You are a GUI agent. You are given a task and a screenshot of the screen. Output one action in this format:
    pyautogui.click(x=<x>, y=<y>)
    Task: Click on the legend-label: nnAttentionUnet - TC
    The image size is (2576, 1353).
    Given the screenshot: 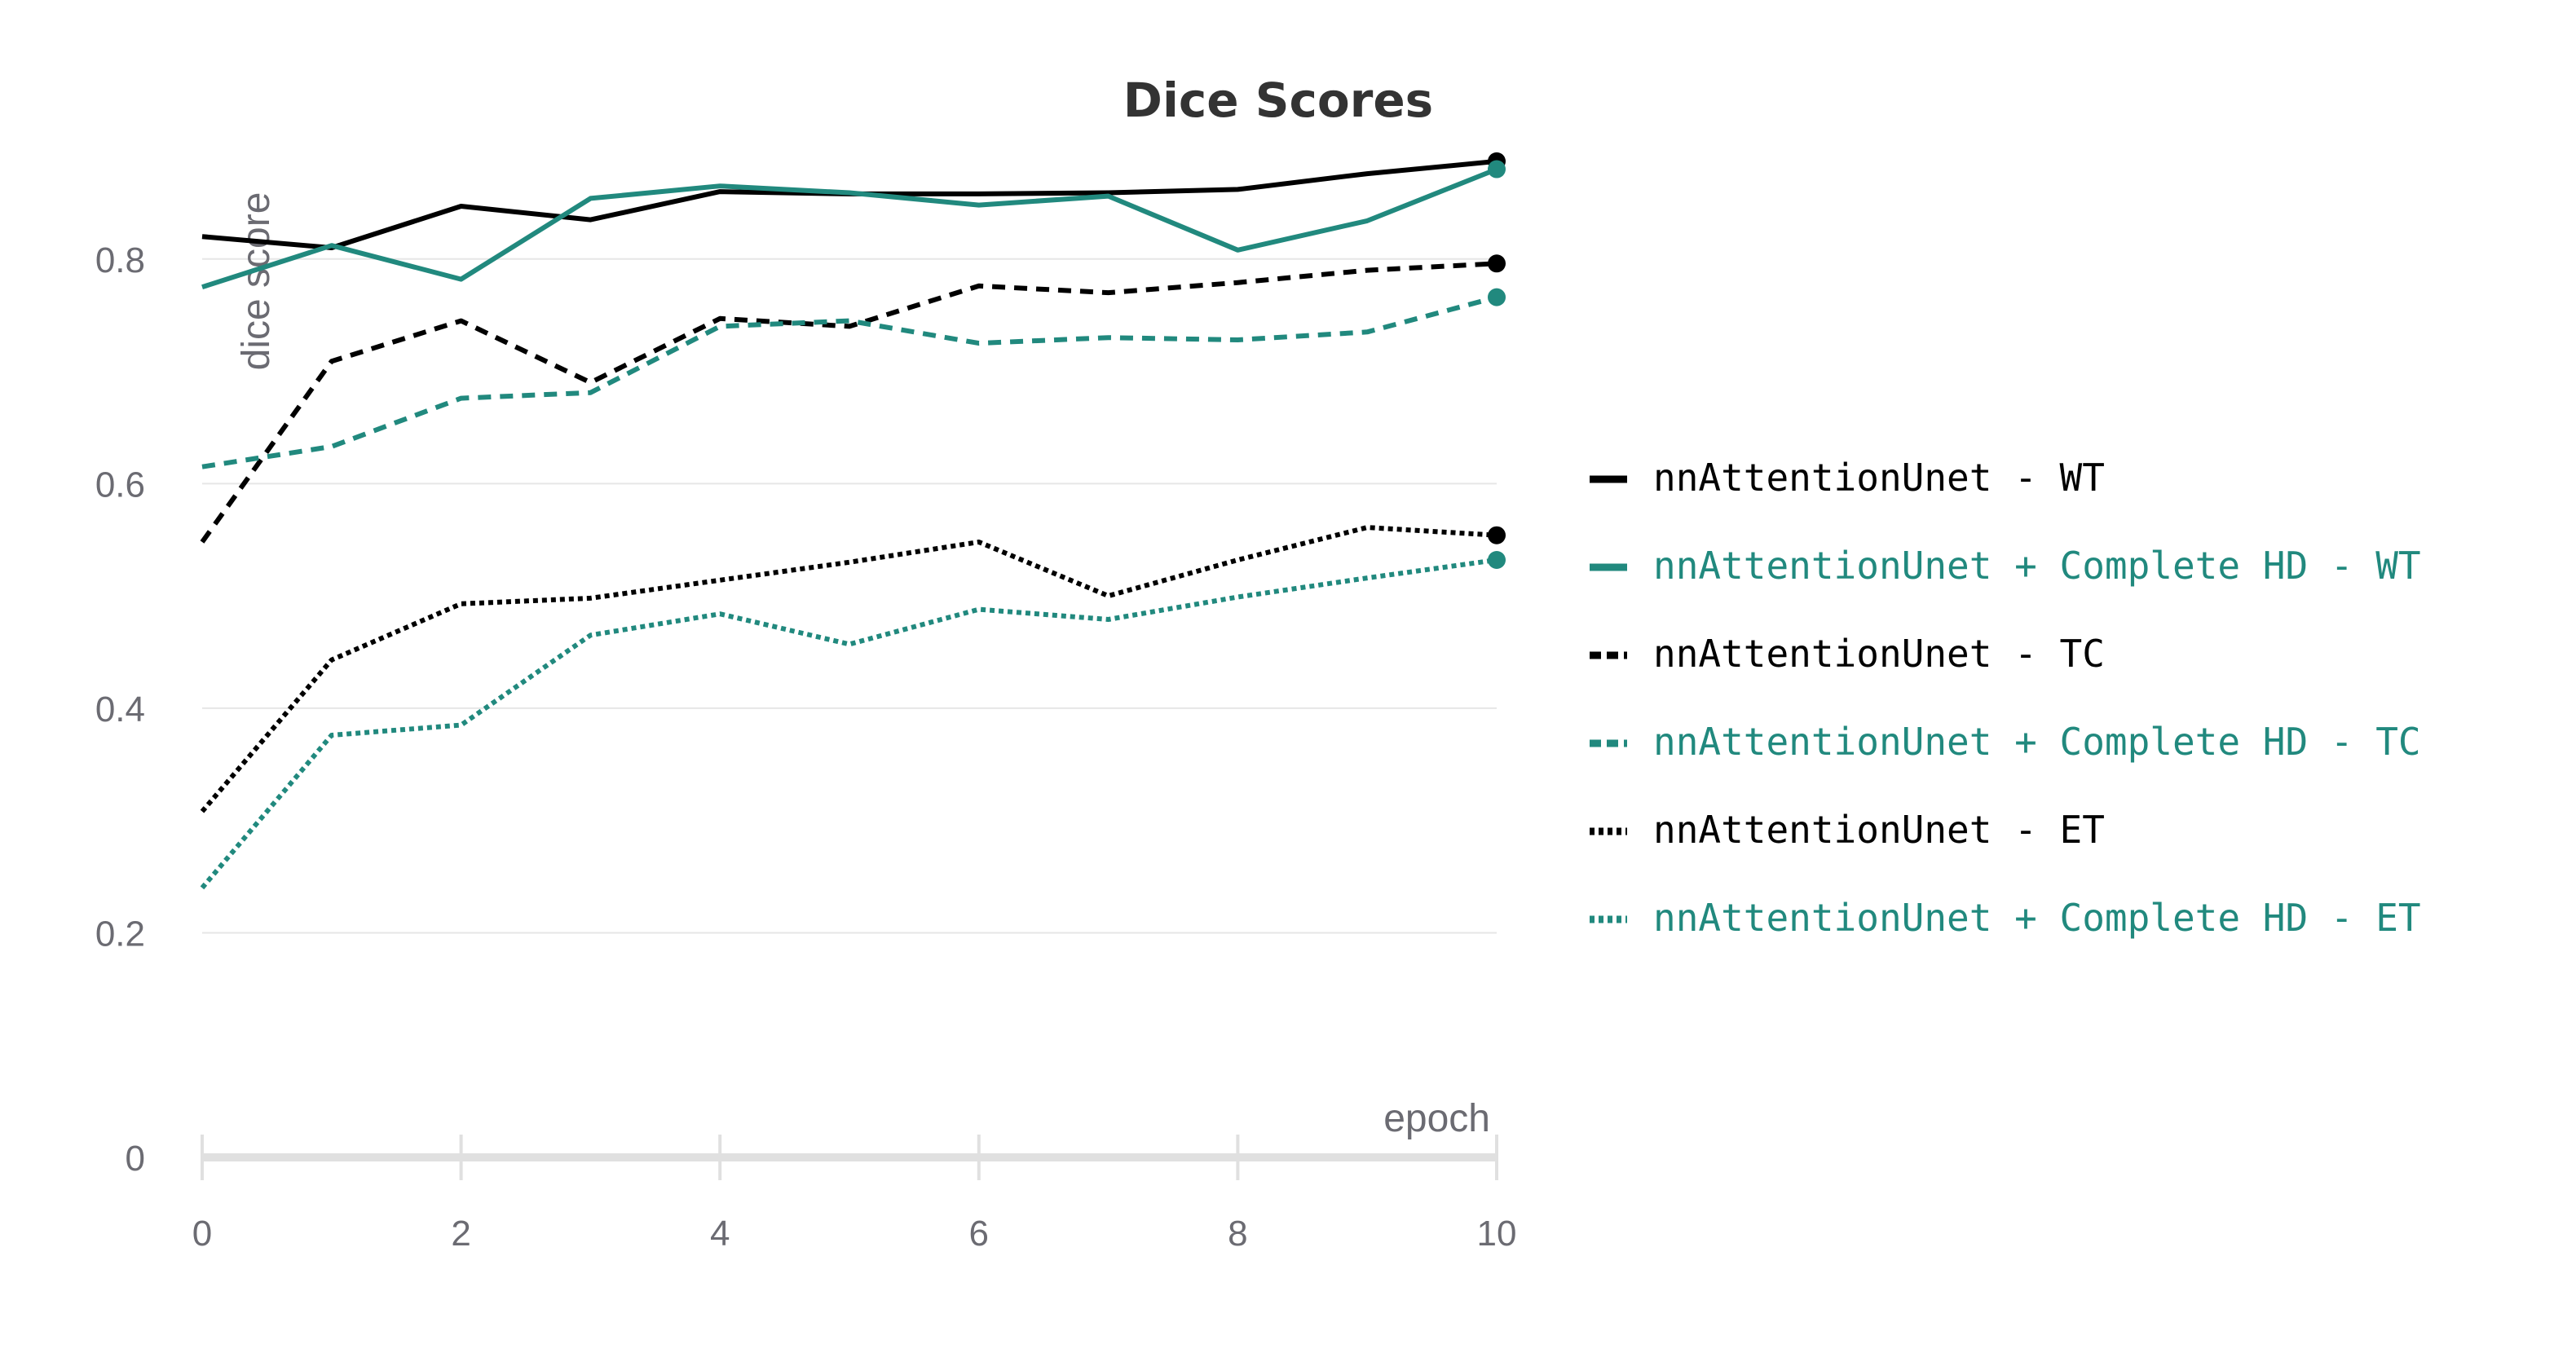 What is the action you would take?
    pyautogui.click(x=1879, y=654)
    